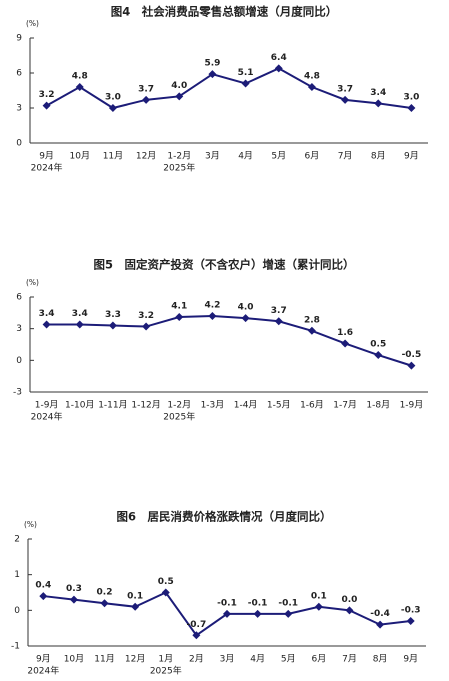 The width and height of the screenshot is (449, 681). I want to click on series-line, so click(229, 88).